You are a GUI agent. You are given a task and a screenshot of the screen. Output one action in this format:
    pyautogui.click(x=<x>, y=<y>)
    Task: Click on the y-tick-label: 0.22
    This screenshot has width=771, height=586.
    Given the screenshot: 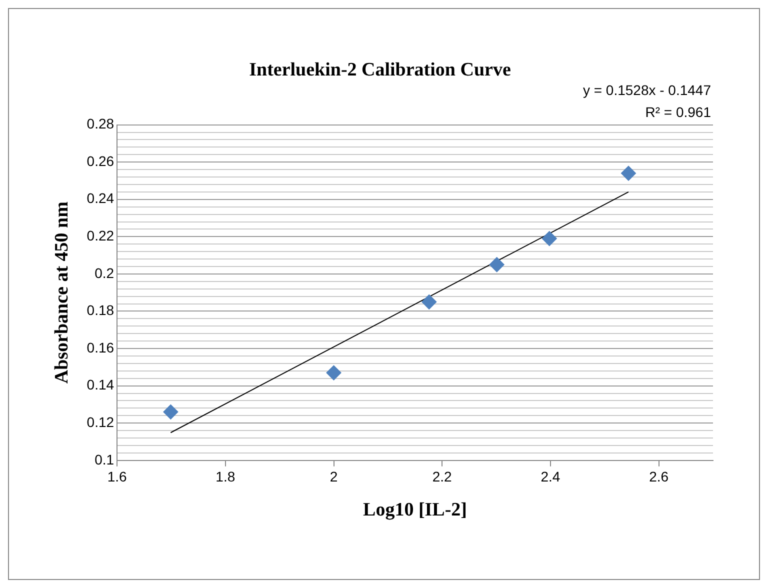 What is the action you would take?
    pyautogui.click(x=100, y=236)
    